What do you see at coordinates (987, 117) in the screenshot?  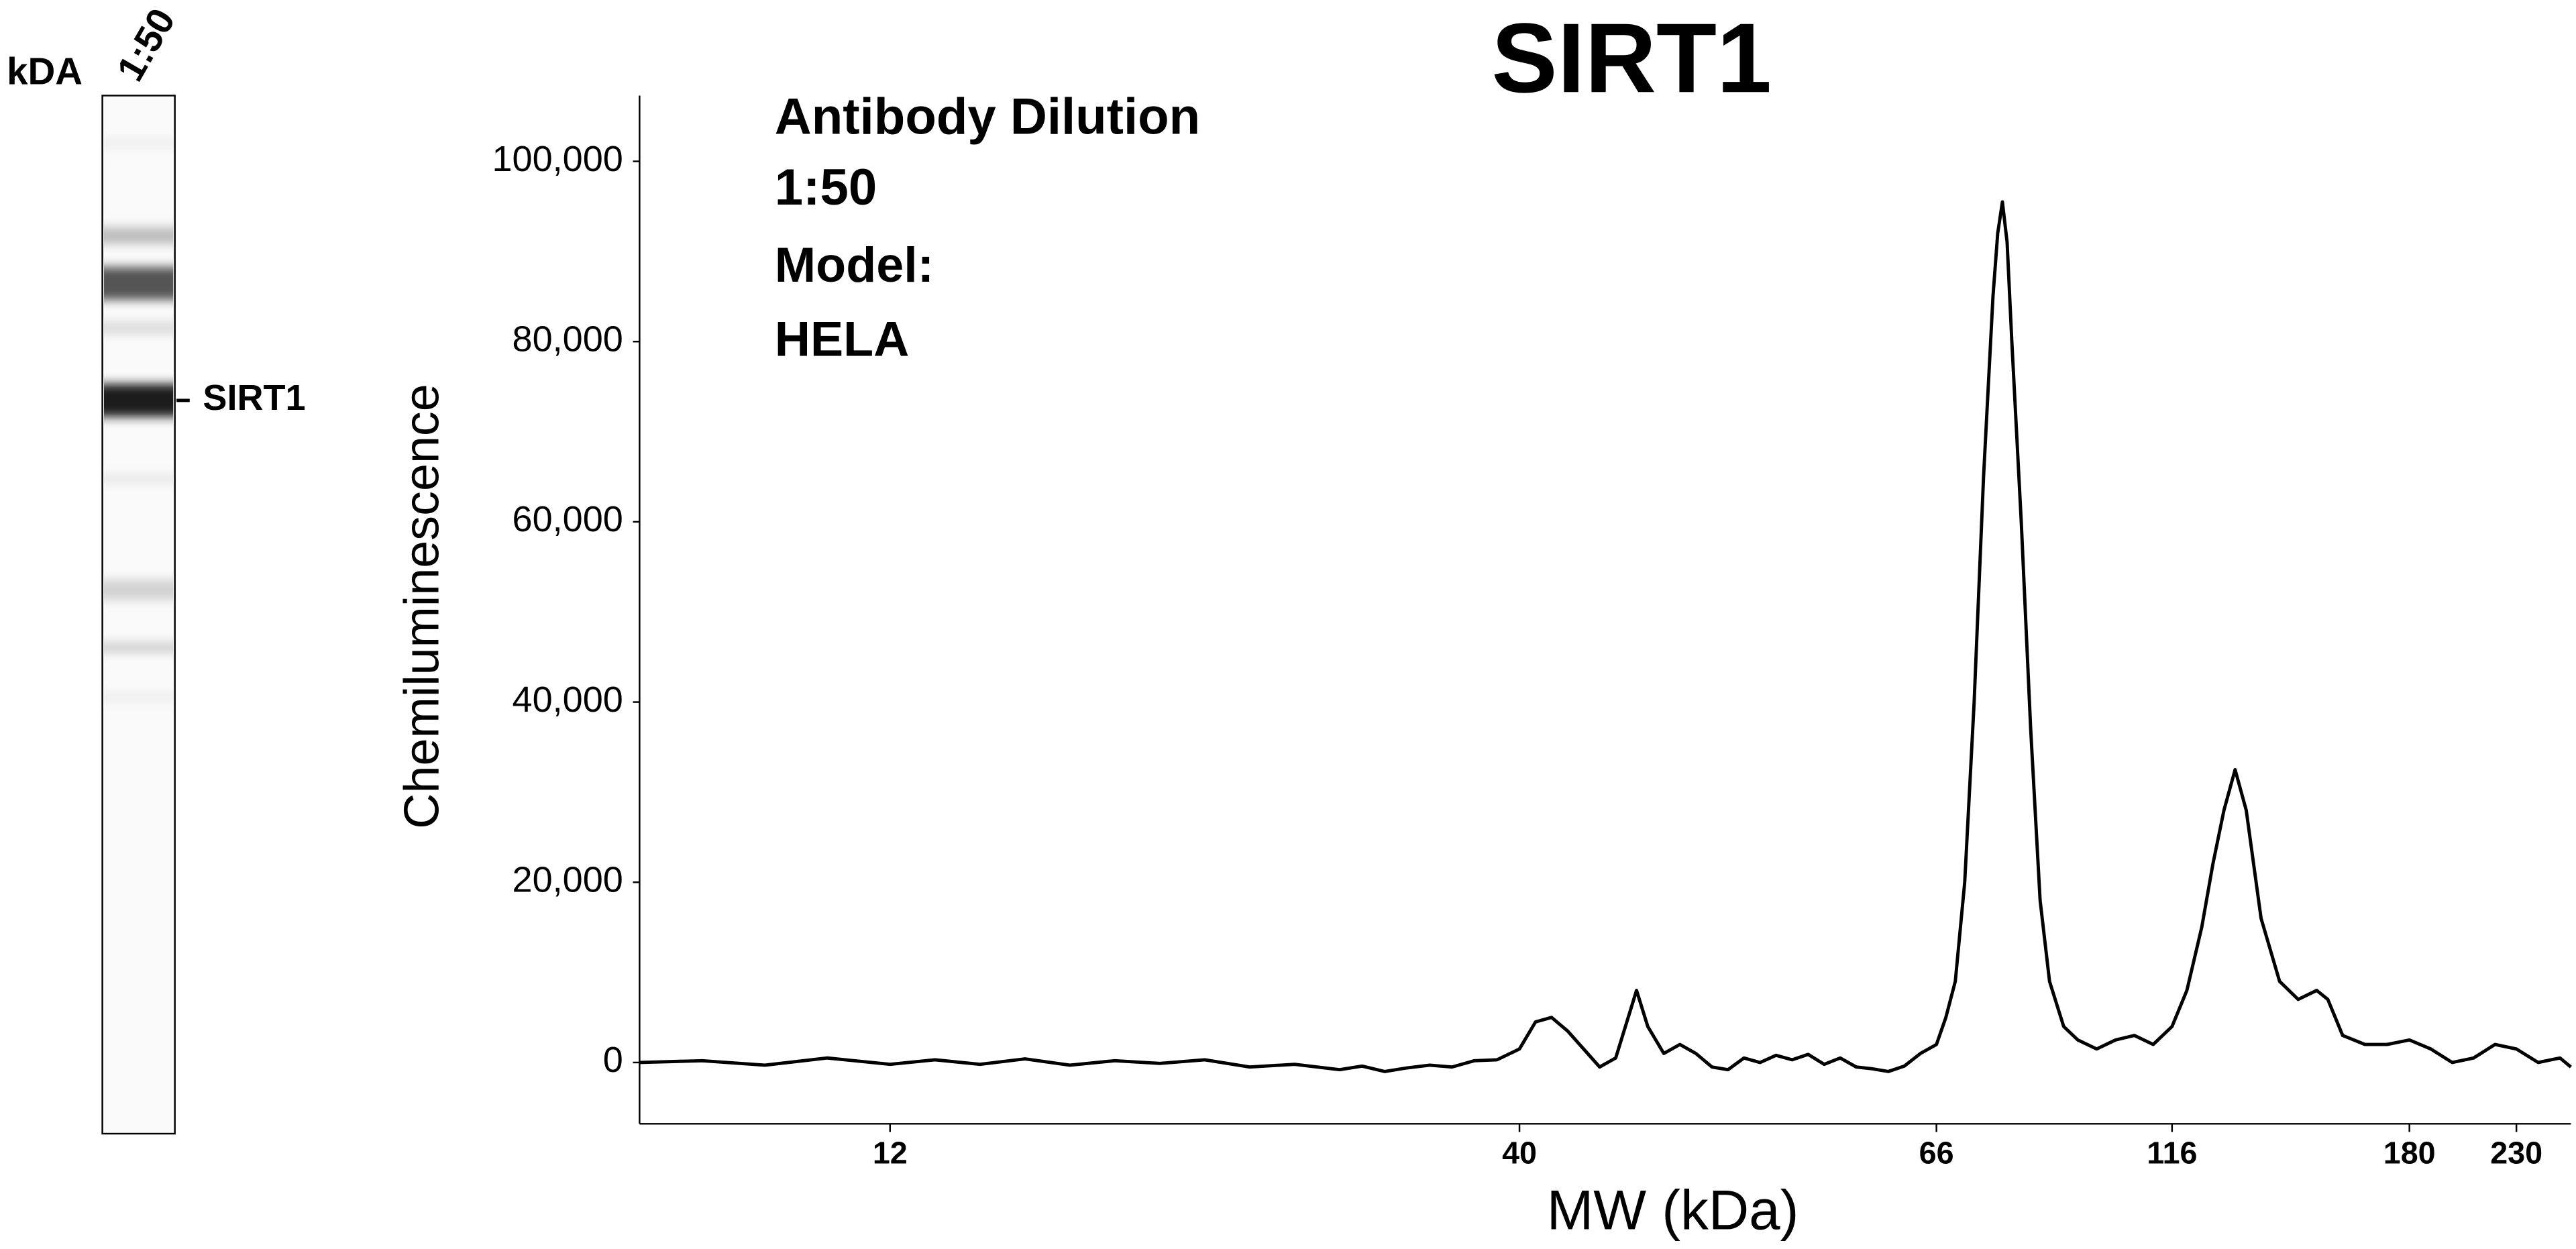 I see `annotation: Antibody Dilution` at bounding box center [987, 117].